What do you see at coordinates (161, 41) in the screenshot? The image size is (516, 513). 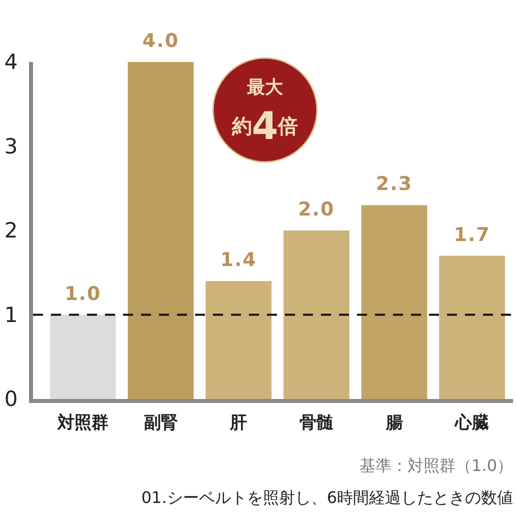 I see `data-label: 4.0` at bounding box center [161, 41].